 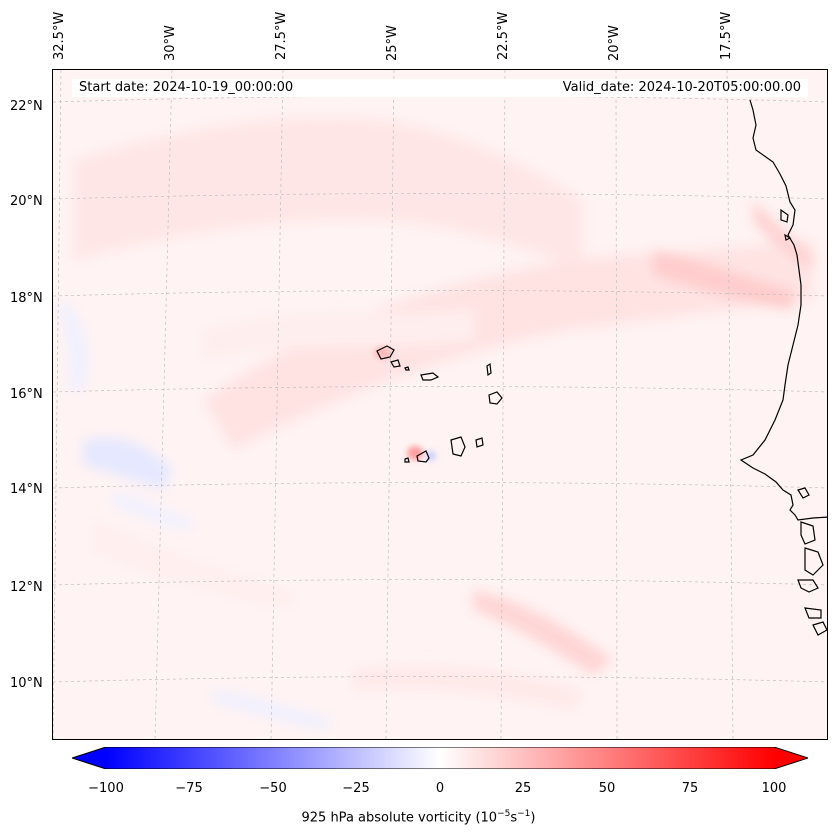 I want to click on lat-label-14n: 14°N, so click(x=26, y=489).